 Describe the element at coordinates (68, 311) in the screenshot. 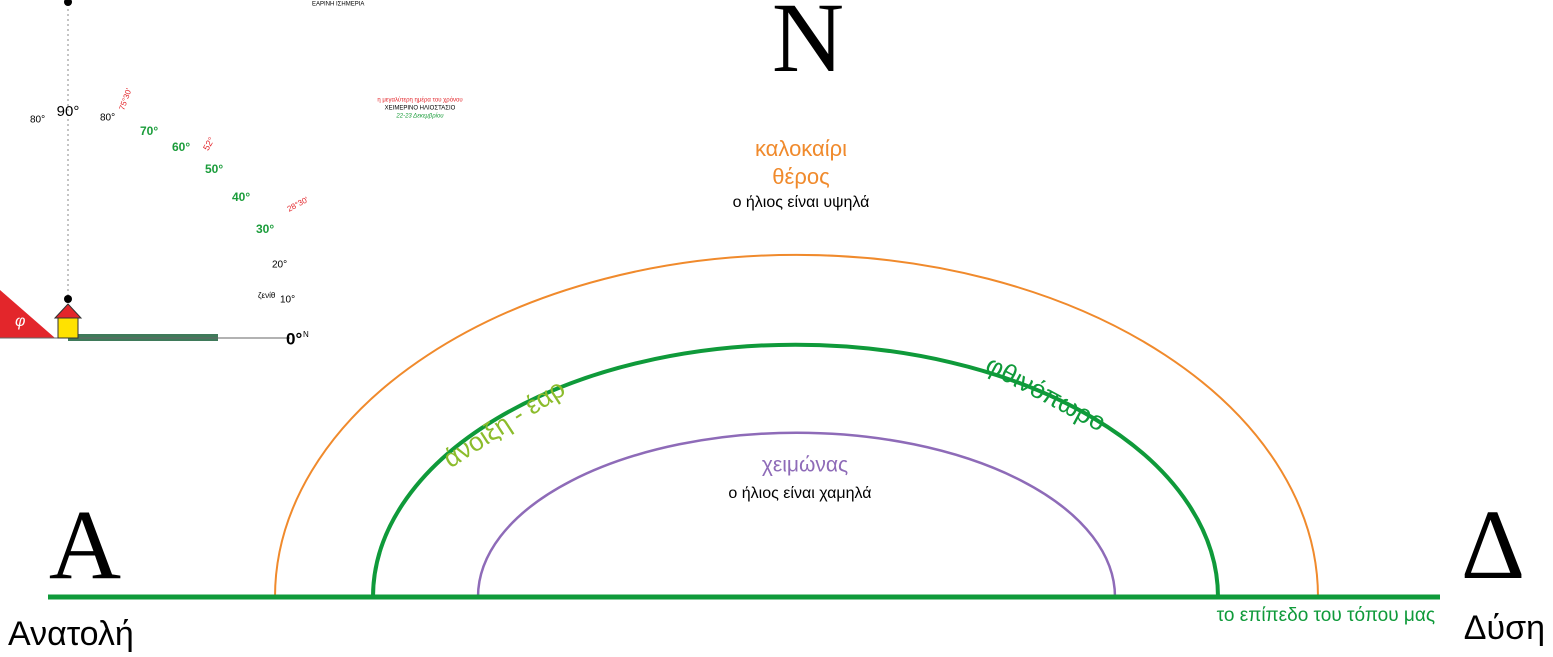

I see `house-roof` at that location.